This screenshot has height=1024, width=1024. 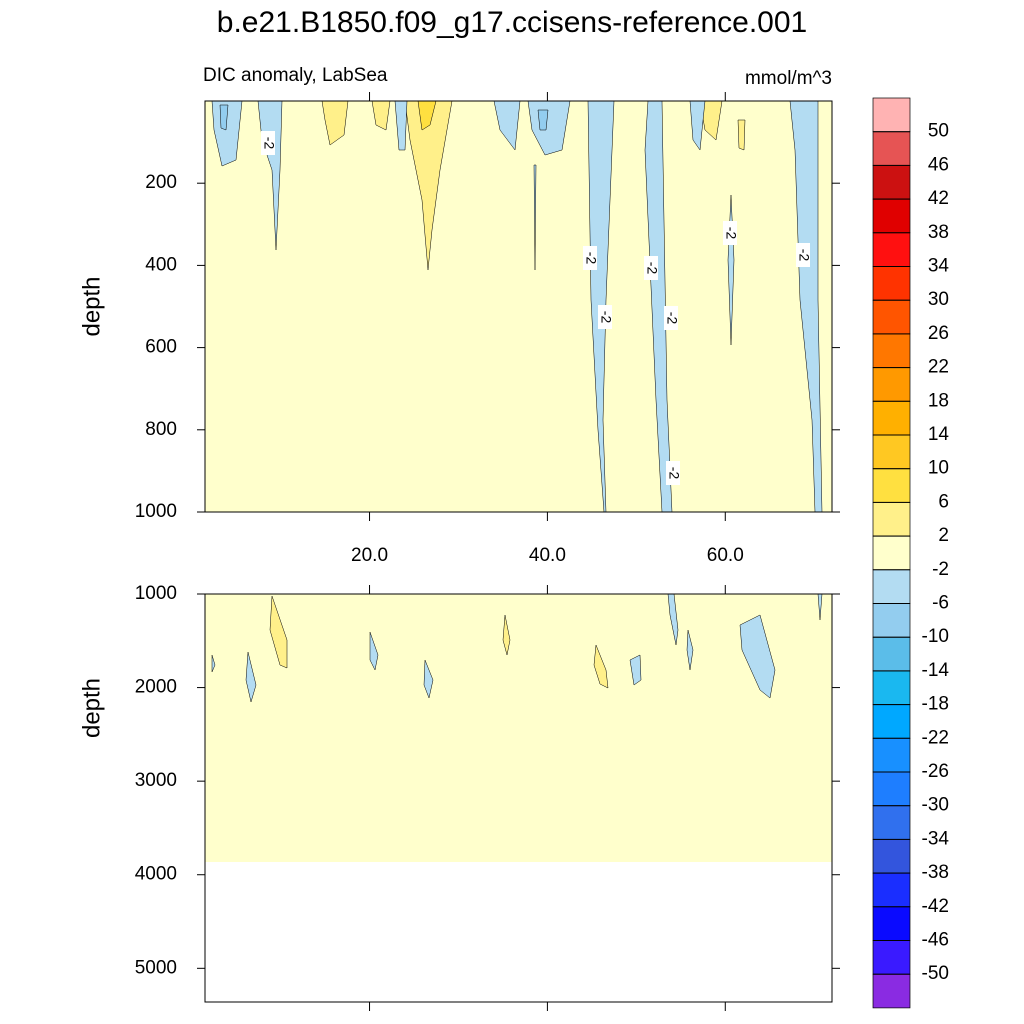 I want to click on y-tick-label: 200, so click(x=161, y=182).